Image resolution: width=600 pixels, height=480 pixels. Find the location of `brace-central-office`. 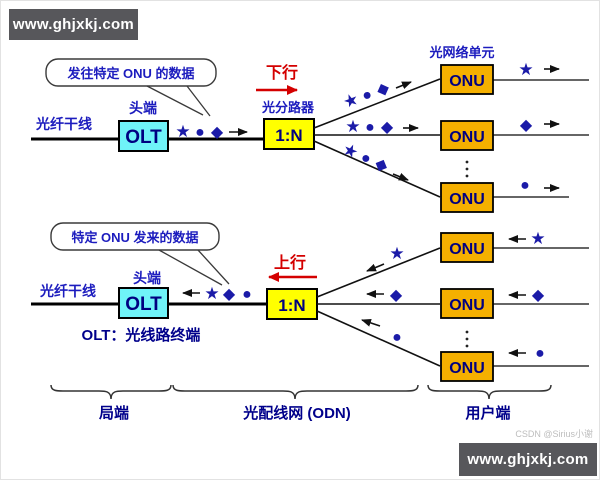

brace-central-office is located at coordinates (111, 392).